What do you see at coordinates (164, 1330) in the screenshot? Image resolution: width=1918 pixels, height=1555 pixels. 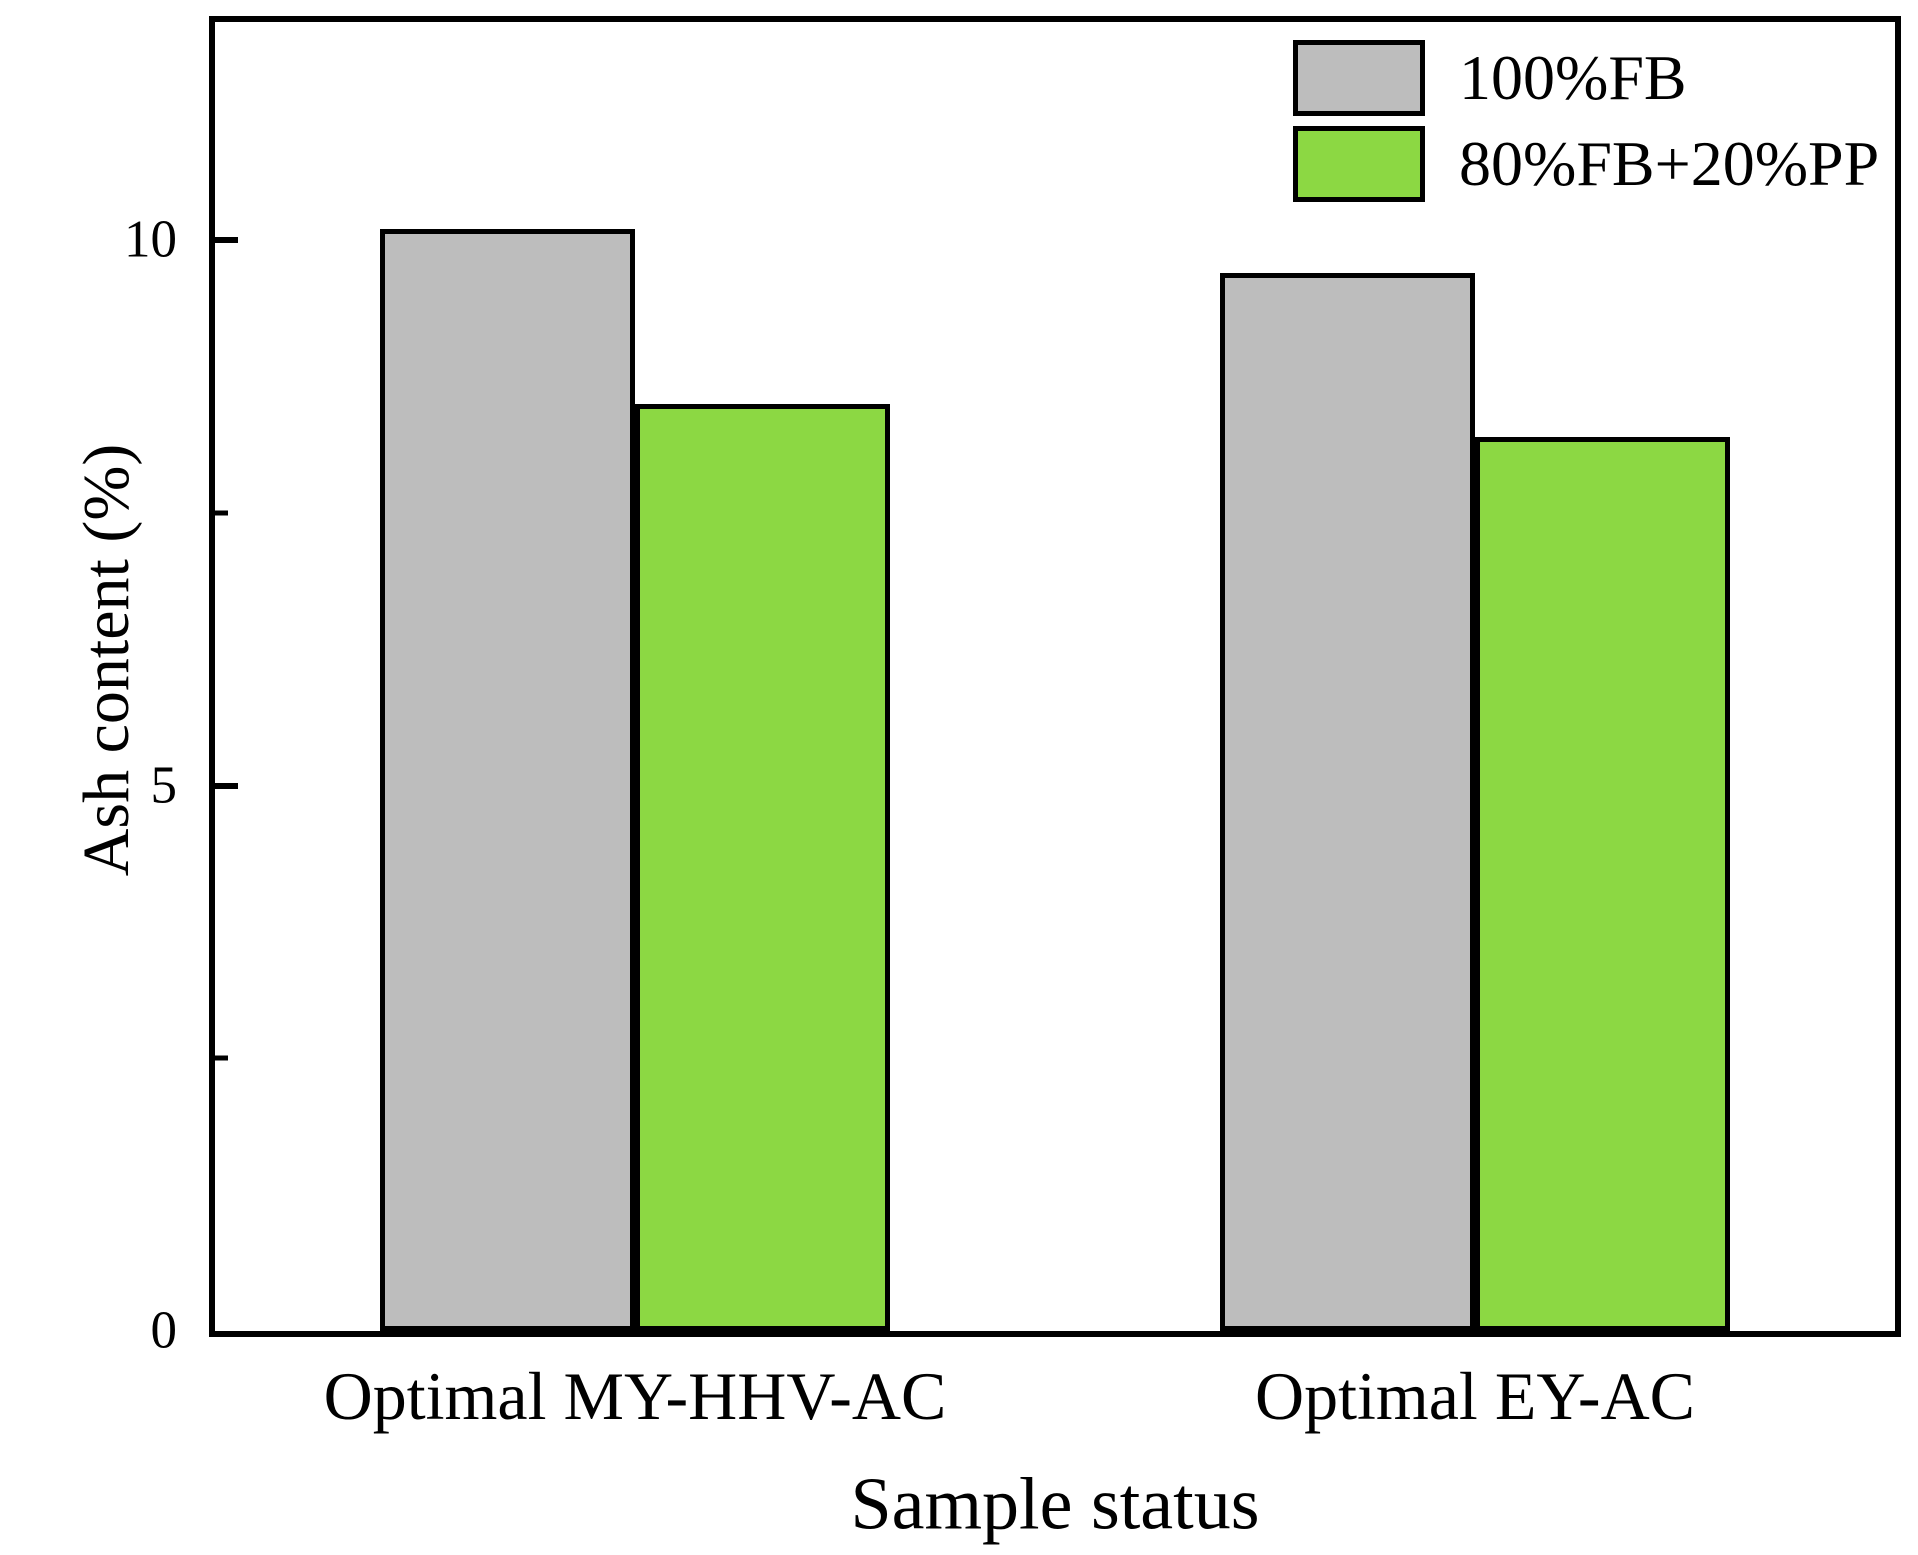 I see `y-tick-label-0: 0` at bounding box center [164, 1330].